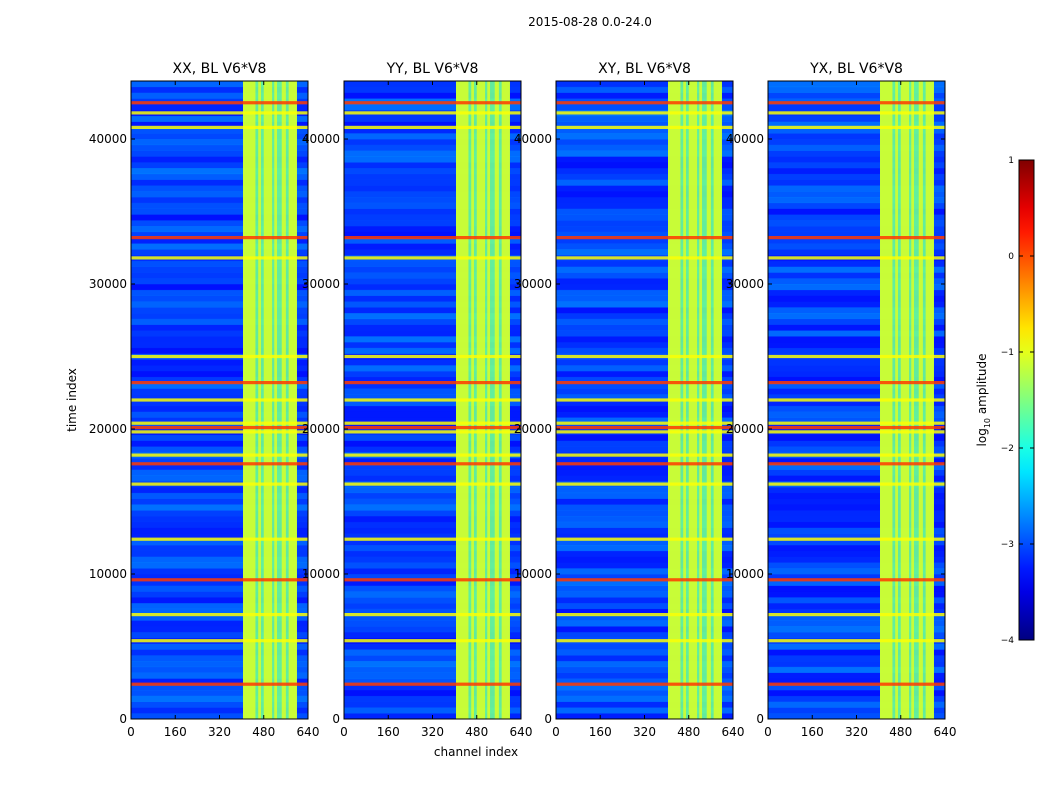 This screenshot has width=1050, height=800. I want to click on colorbar-tick-label: −4, so click(1008, 641).